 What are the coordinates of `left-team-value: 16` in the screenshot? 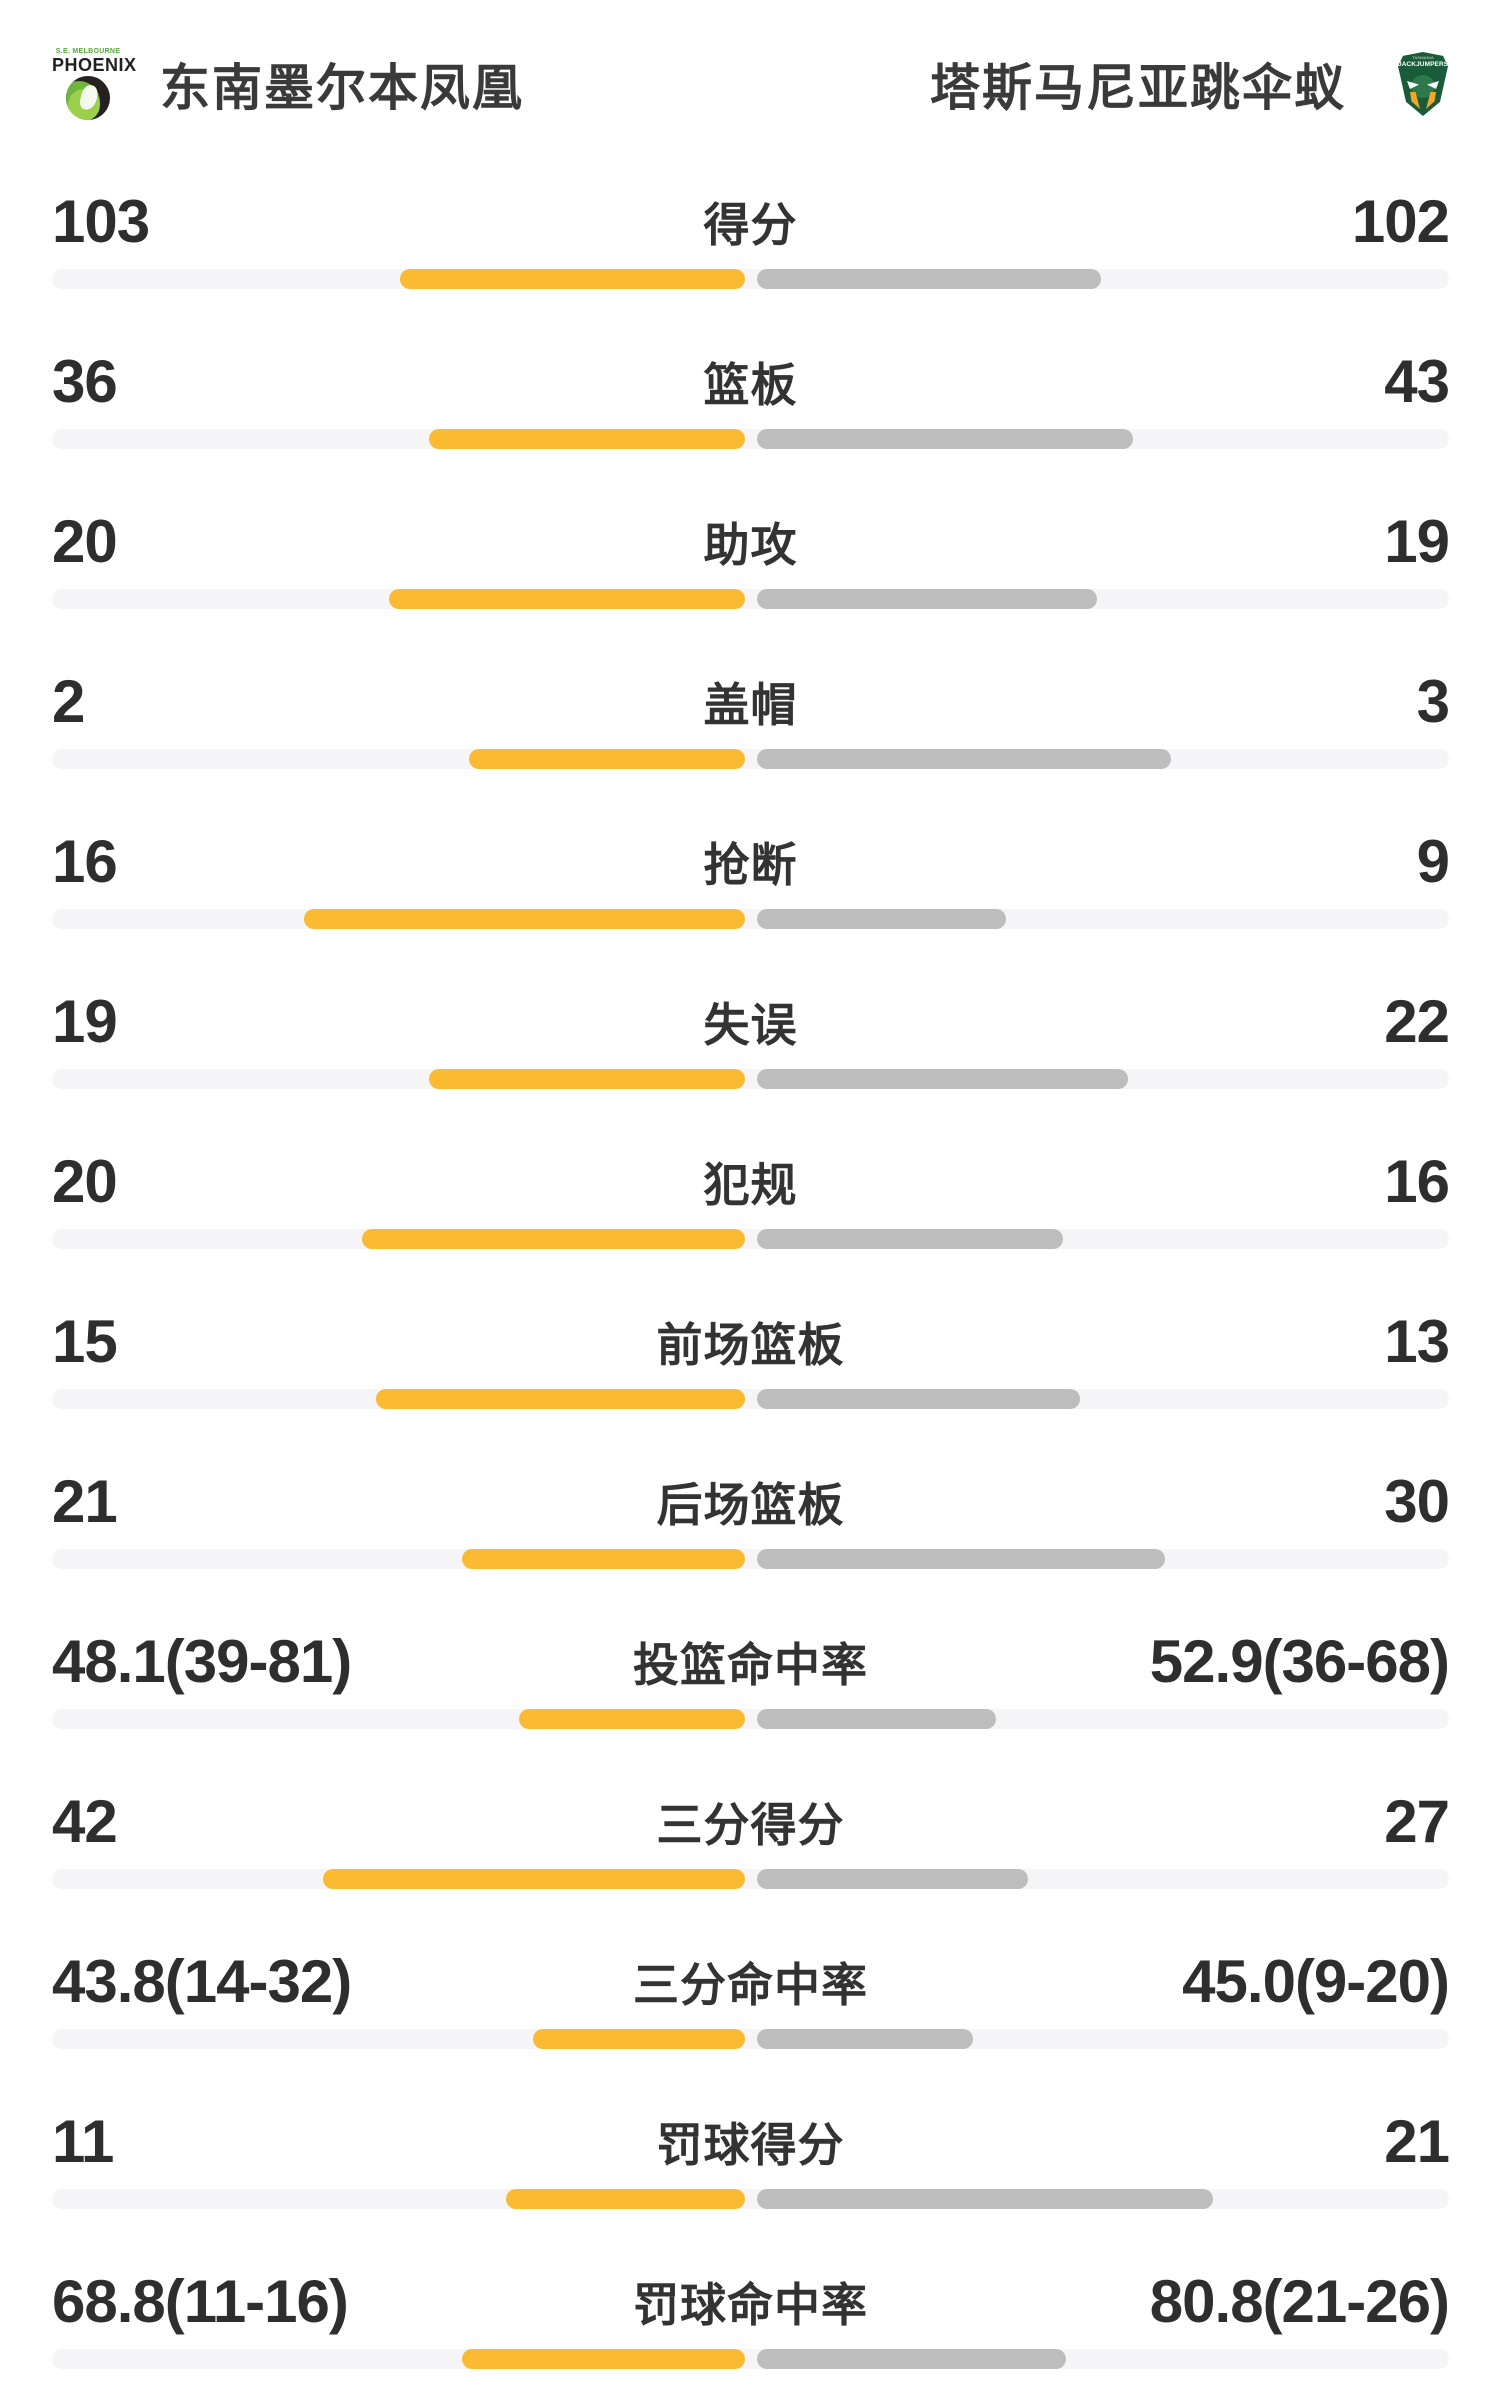 It's located at (85, 861).